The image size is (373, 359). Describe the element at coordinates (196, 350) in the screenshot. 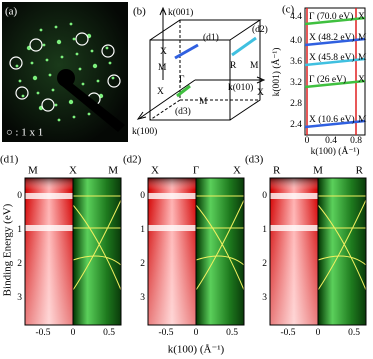

I see `axis-label: k(100) (Å⁻¹)` at that location.